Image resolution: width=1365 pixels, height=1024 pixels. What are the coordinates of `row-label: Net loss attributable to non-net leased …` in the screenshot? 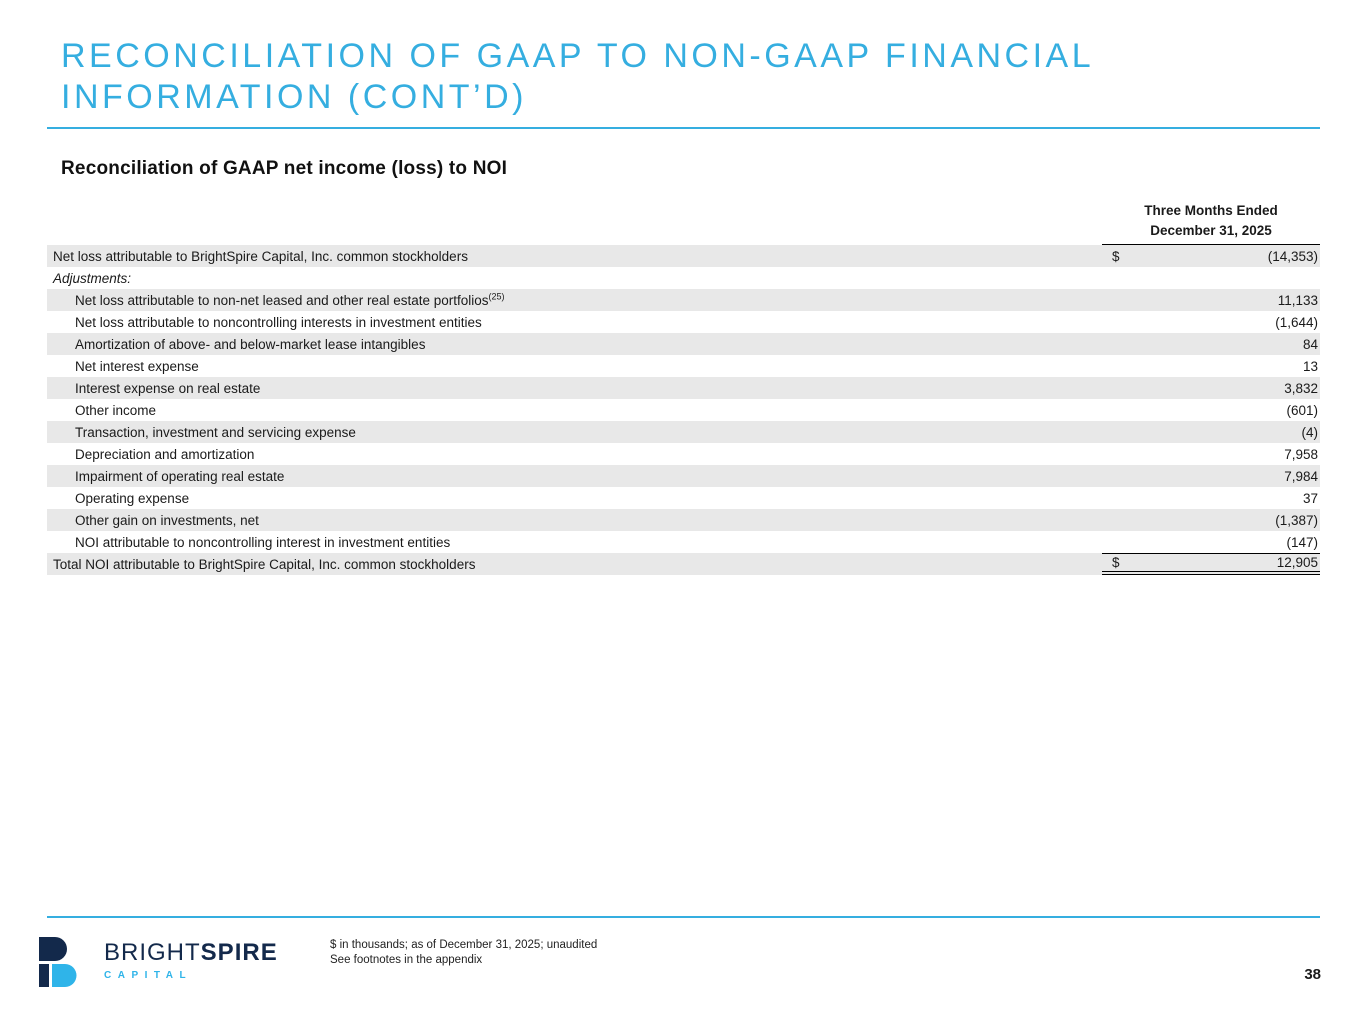 It's located at (574, 300).